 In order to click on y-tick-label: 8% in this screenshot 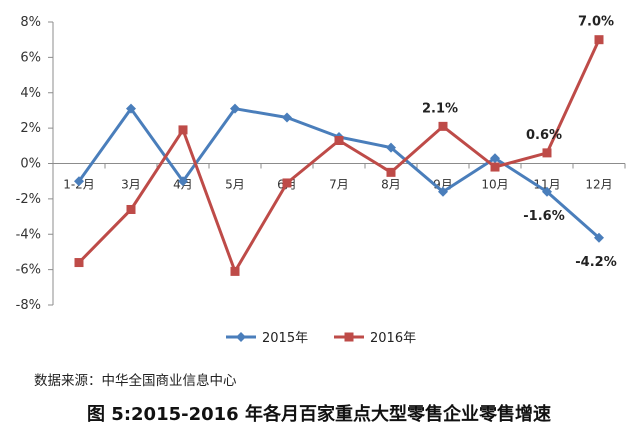, I will do `click(30, 22)`.